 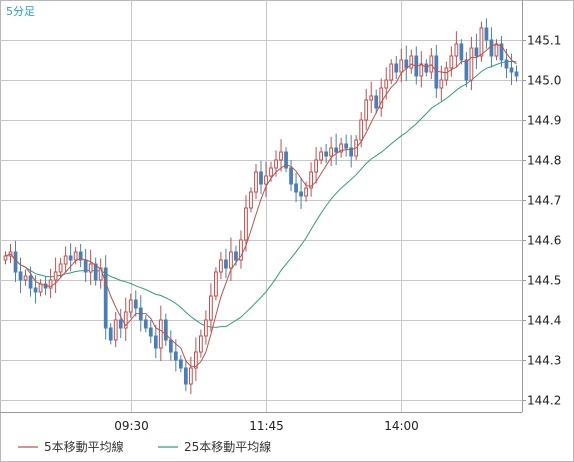 I want to click on y-tick-label: 144.4, so click(x=544, y=321).